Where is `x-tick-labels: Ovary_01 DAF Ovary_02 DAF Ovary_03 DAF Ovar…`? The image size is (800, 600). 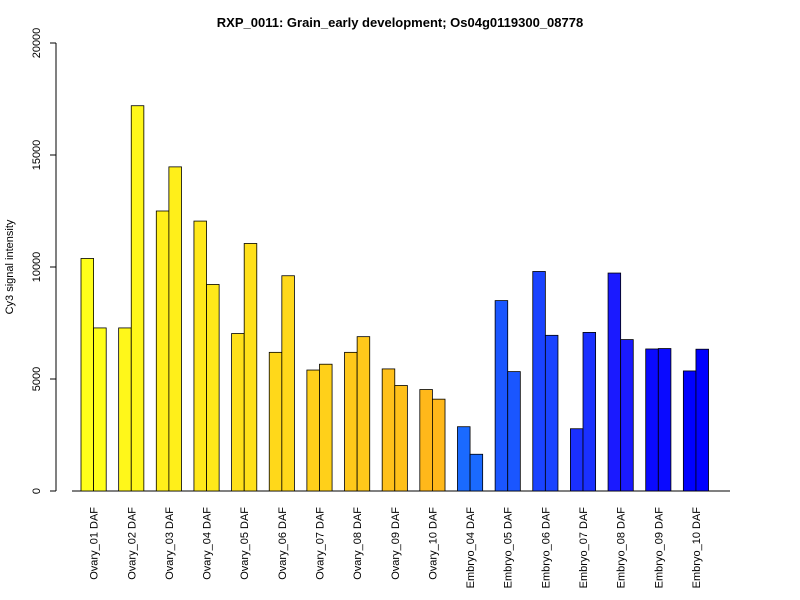 x-tick-labels: Ovary_01 DAF Ovary_02 DAF Ovary_03 DAF Ovar… is located at coordinates (396, 548).